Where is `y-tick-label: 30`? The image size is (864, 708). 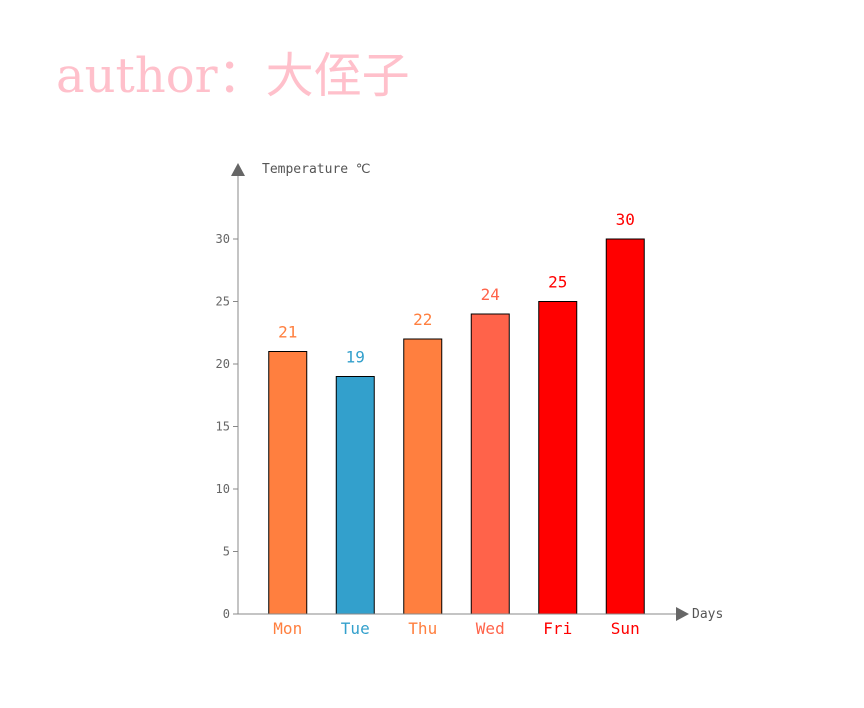 y-tick-label: 30 is located at coordinates (223, 239).